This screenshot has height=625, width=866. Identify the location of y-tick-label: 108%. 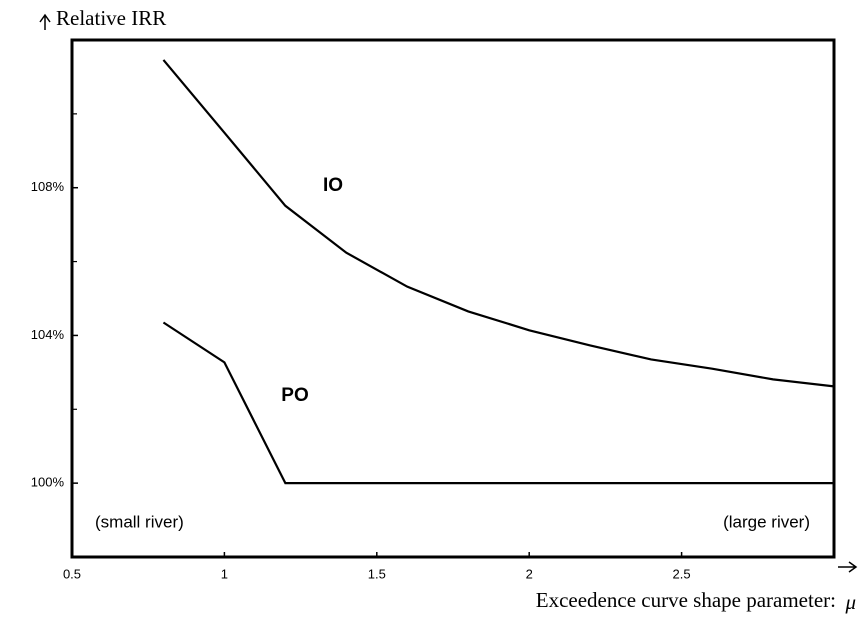
(48, 186).